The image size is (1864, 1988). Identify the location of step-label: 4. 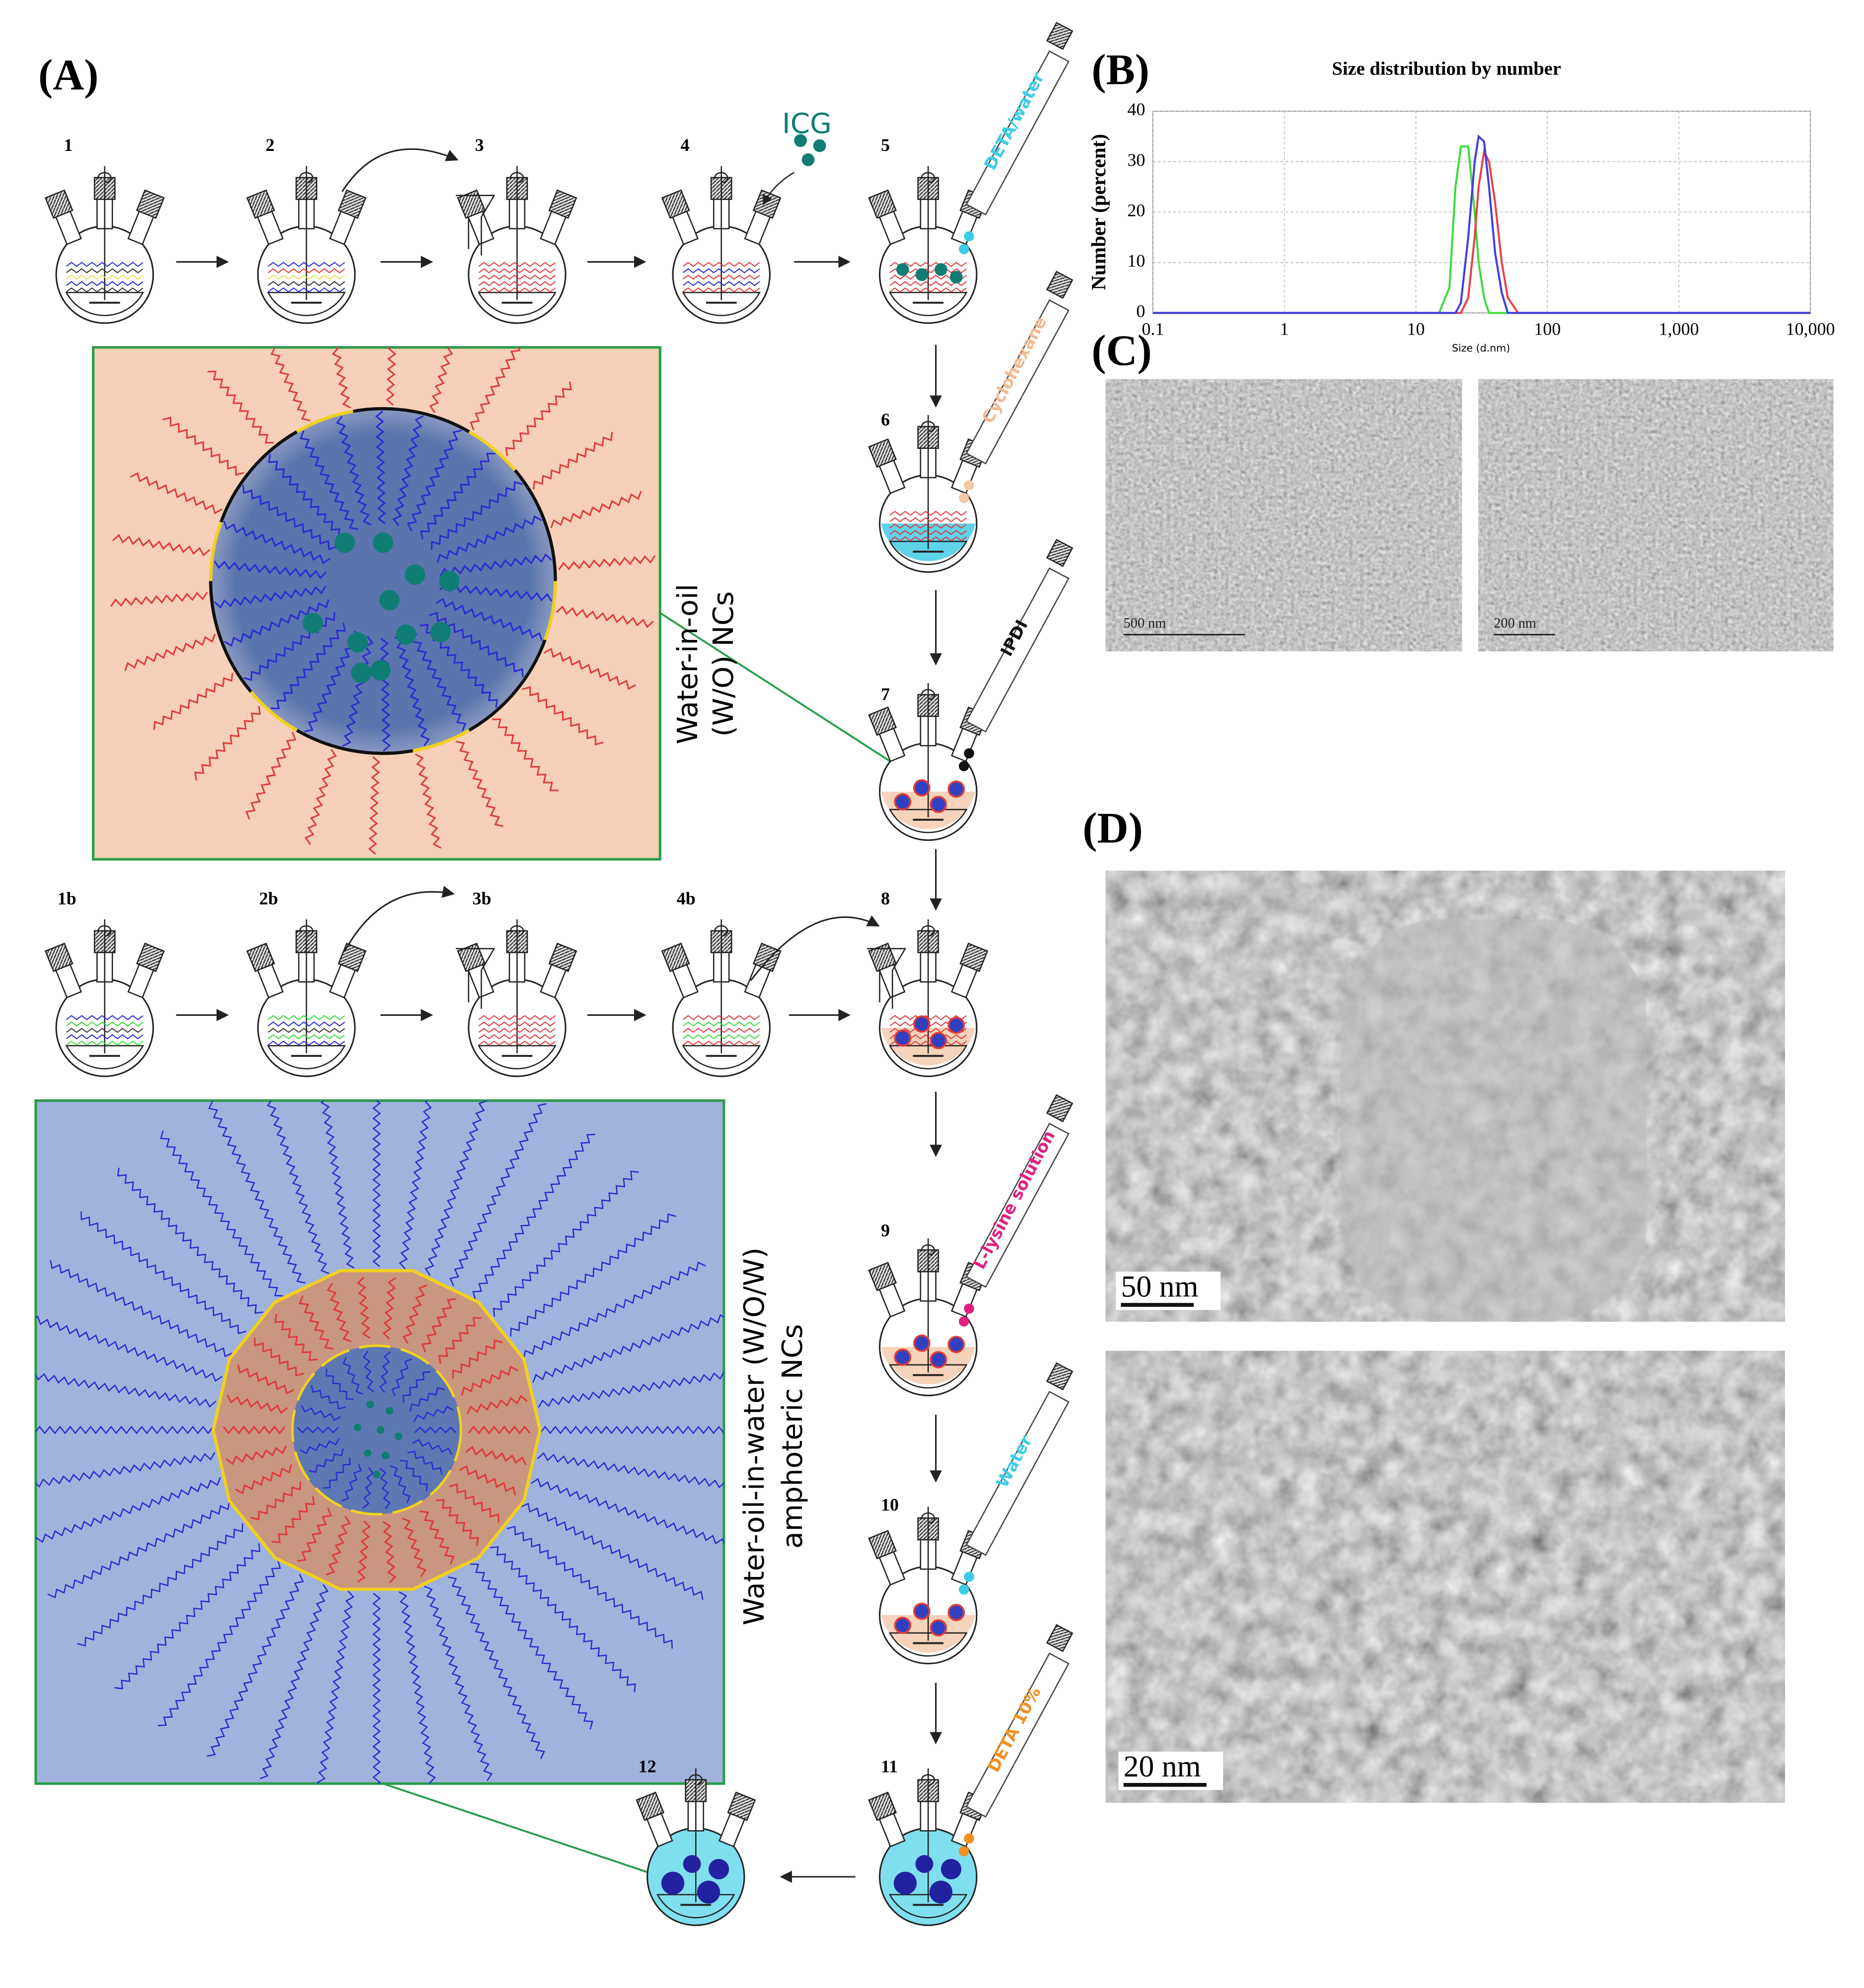
(684, 145).